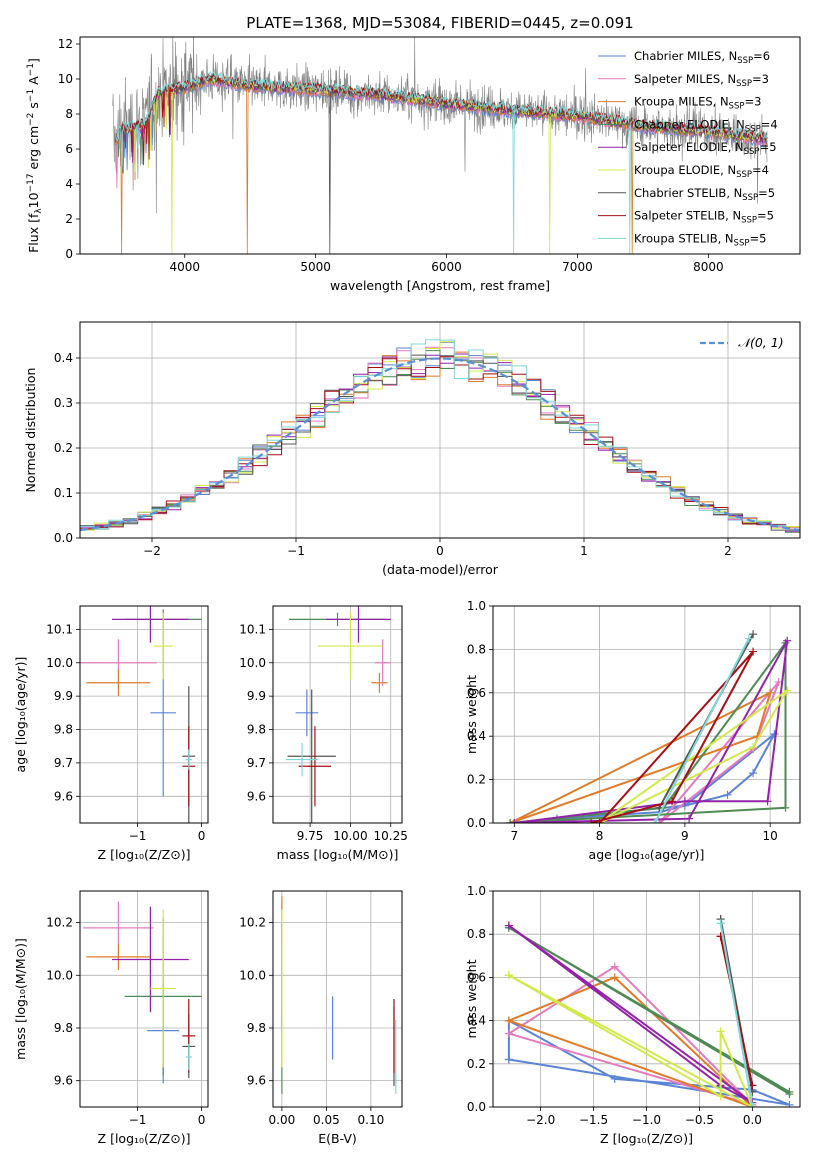  Describe the element at coordinates (440, 443) in the screenshot. I see `residual-histogram-red` at that location.